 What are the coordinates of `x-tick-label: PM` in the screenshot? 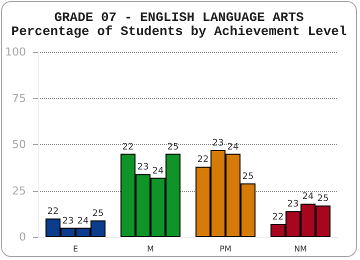 It's located at (226, 249).